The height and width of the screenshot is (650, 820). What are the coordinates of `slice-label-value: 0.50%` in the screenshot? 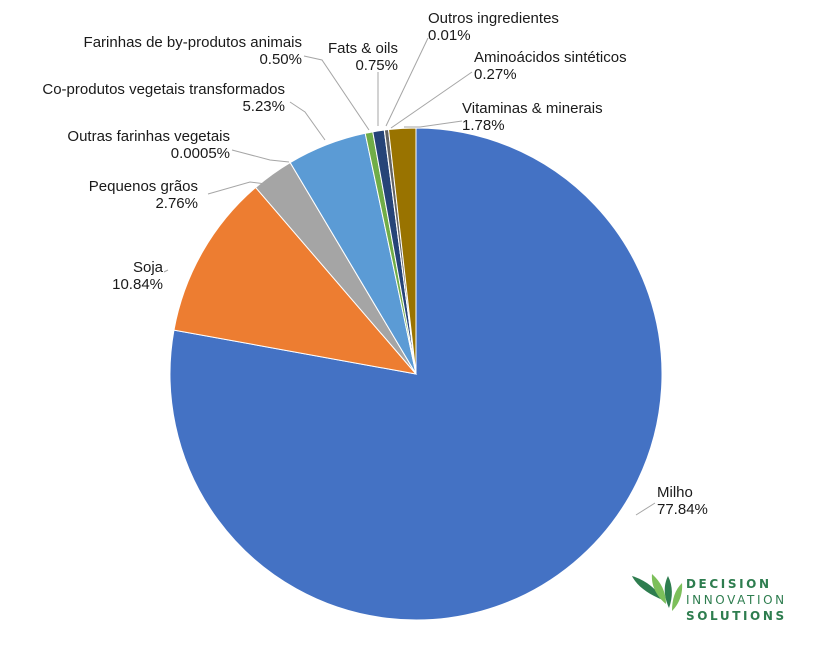 It's located at (280, 59).